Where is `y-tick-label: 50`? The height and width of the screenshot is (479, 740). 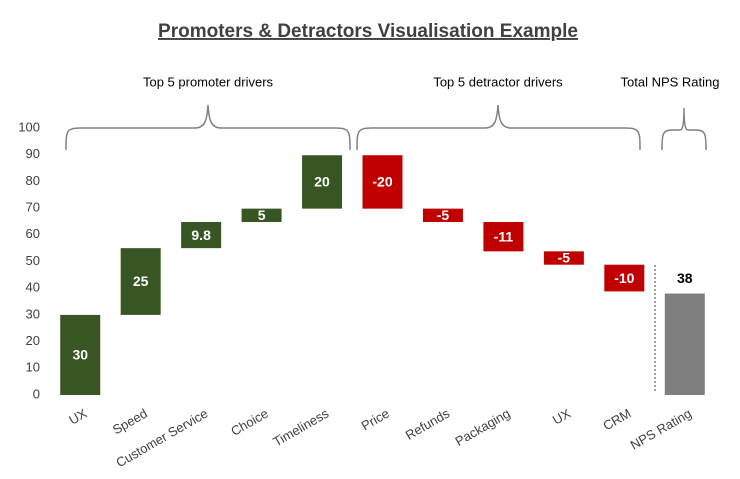 y-tick-label: 50 is located at coordinates (33, 260).